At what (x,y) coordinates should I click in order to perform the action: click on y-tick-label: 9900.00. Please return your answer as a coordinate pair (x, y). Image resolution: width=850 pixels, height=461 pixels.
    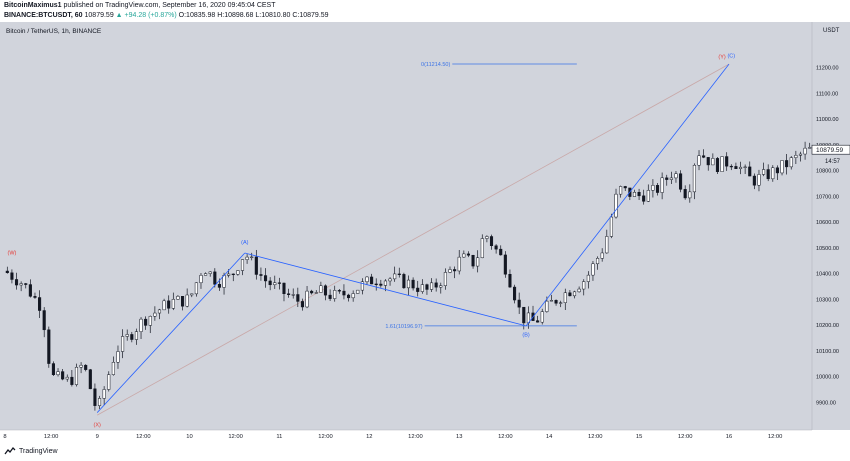
    Looking at the image, I should click on (826, 403).